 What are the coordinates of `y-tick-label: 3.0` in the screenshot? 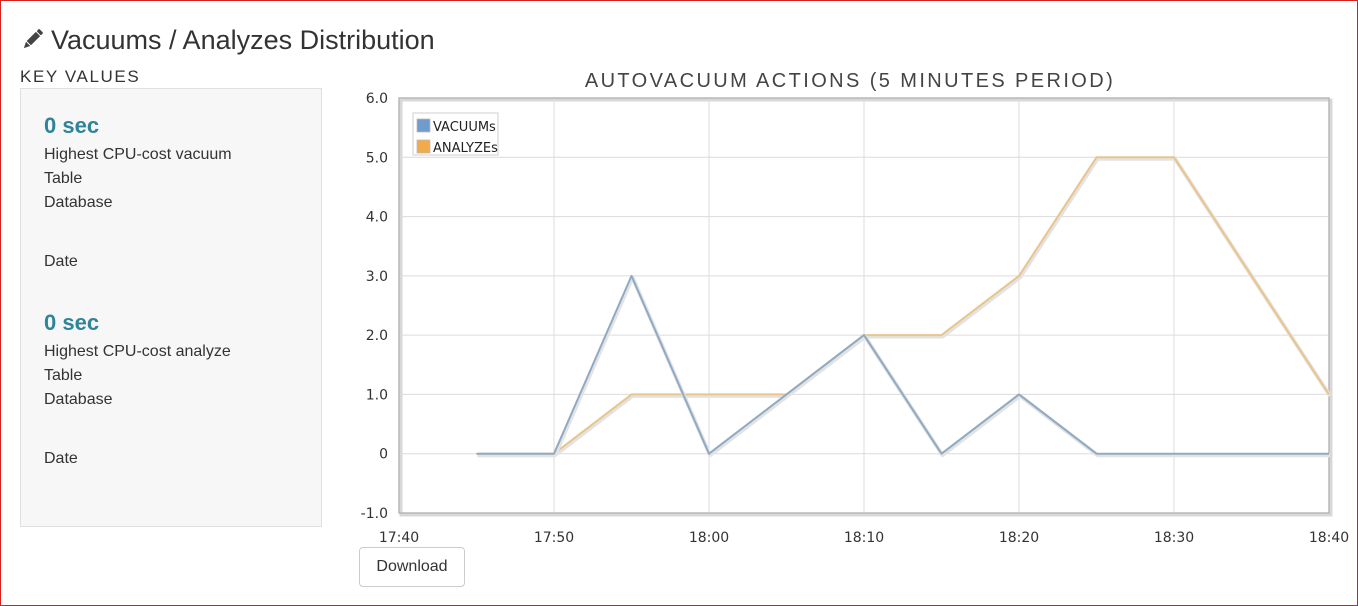 It's located at (377, 277).